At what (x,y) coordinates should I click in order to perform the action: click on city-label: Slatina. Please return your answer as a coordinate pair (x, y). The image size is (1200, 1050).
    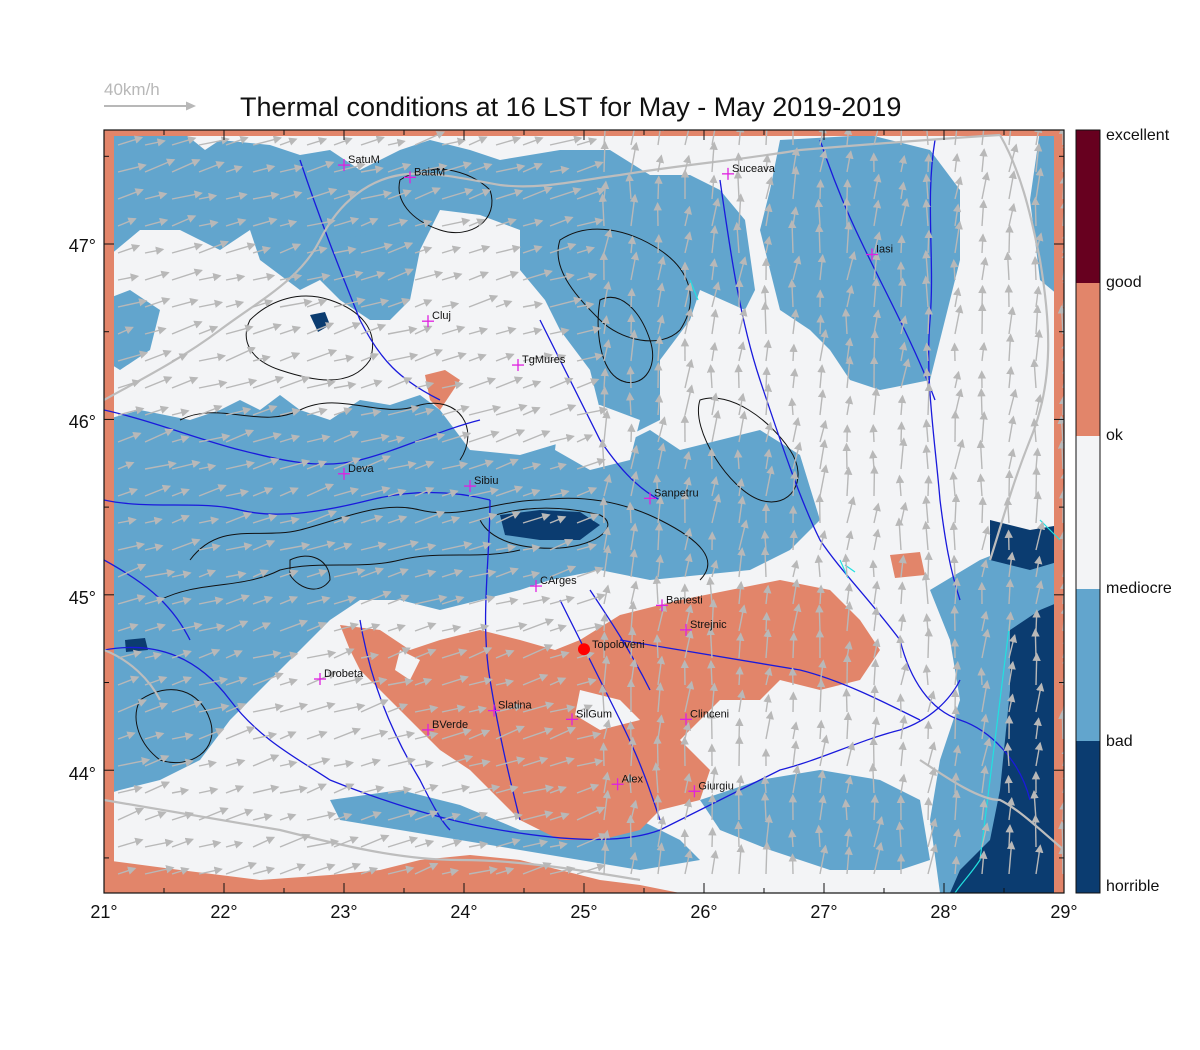
    Looking at the image, I should click on (515, 706).